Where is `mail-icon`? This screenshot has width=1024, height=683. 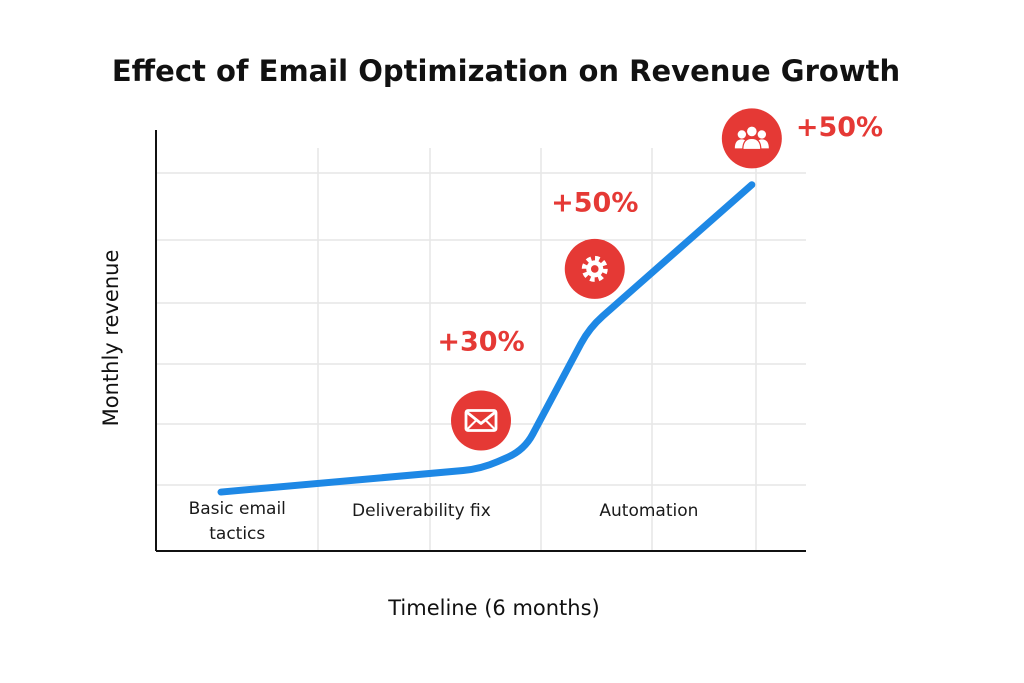
mail-icon is located at coordinates (481, 420).